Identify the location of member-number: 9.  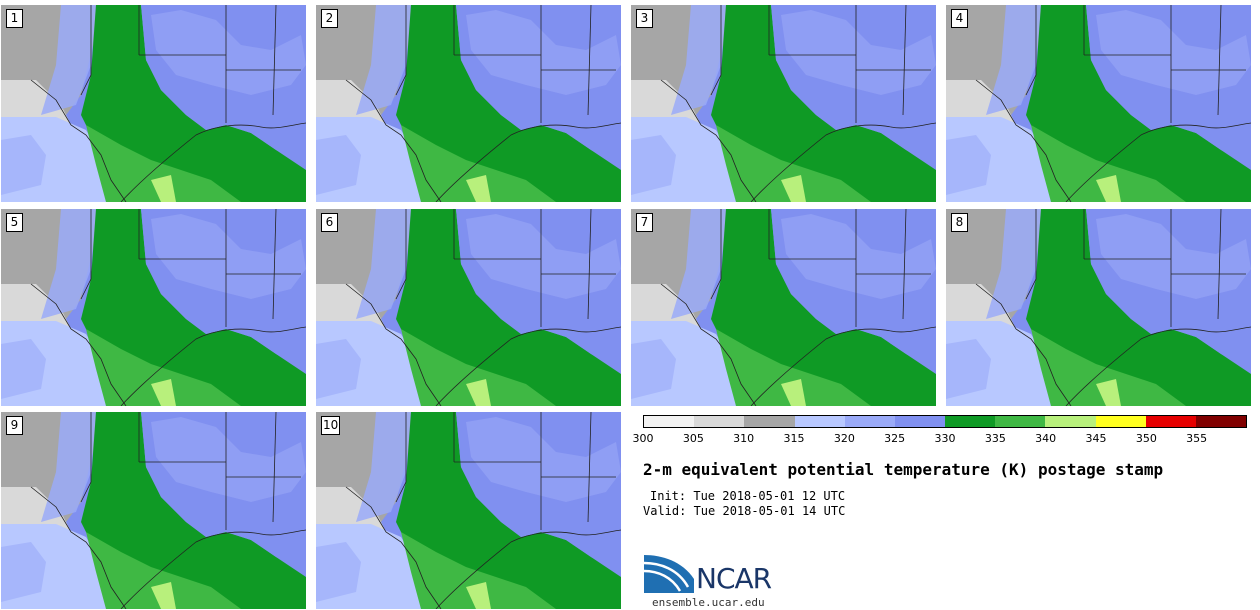
(14, 425).